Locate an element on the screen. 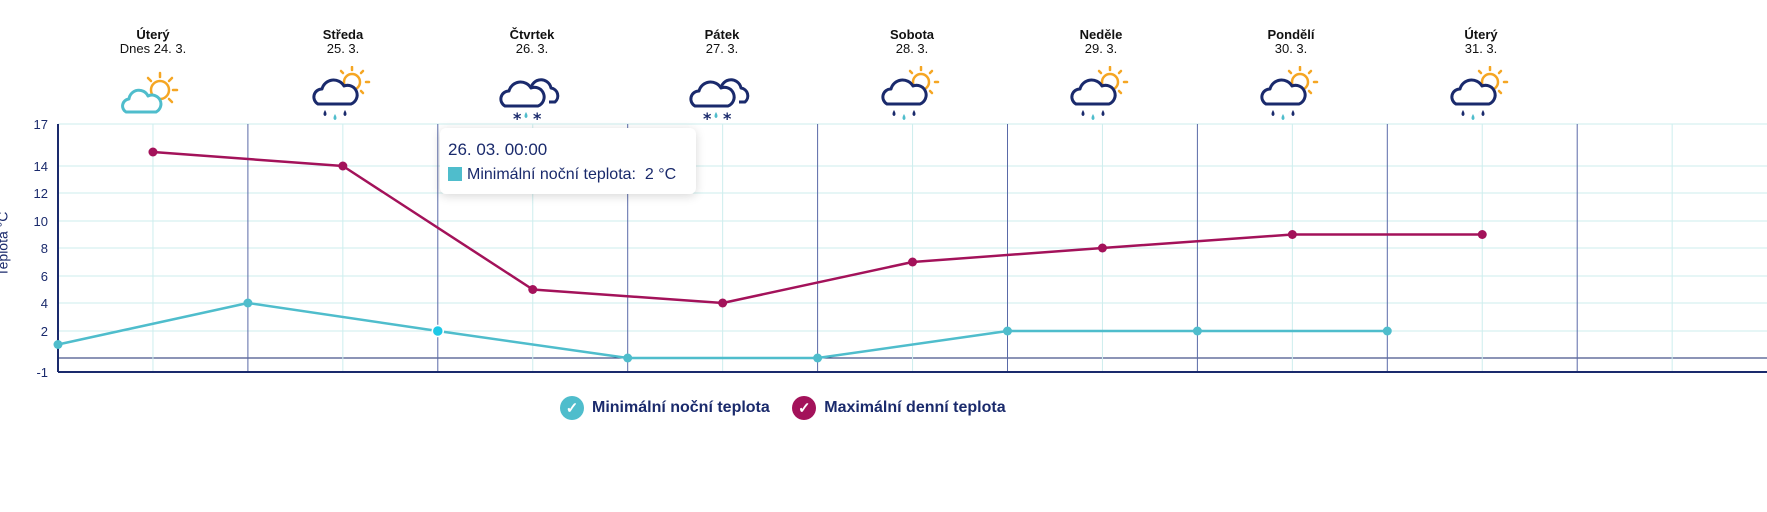  tooltip-label: Minimální noční teplota: is located at coordinates (551, 174).